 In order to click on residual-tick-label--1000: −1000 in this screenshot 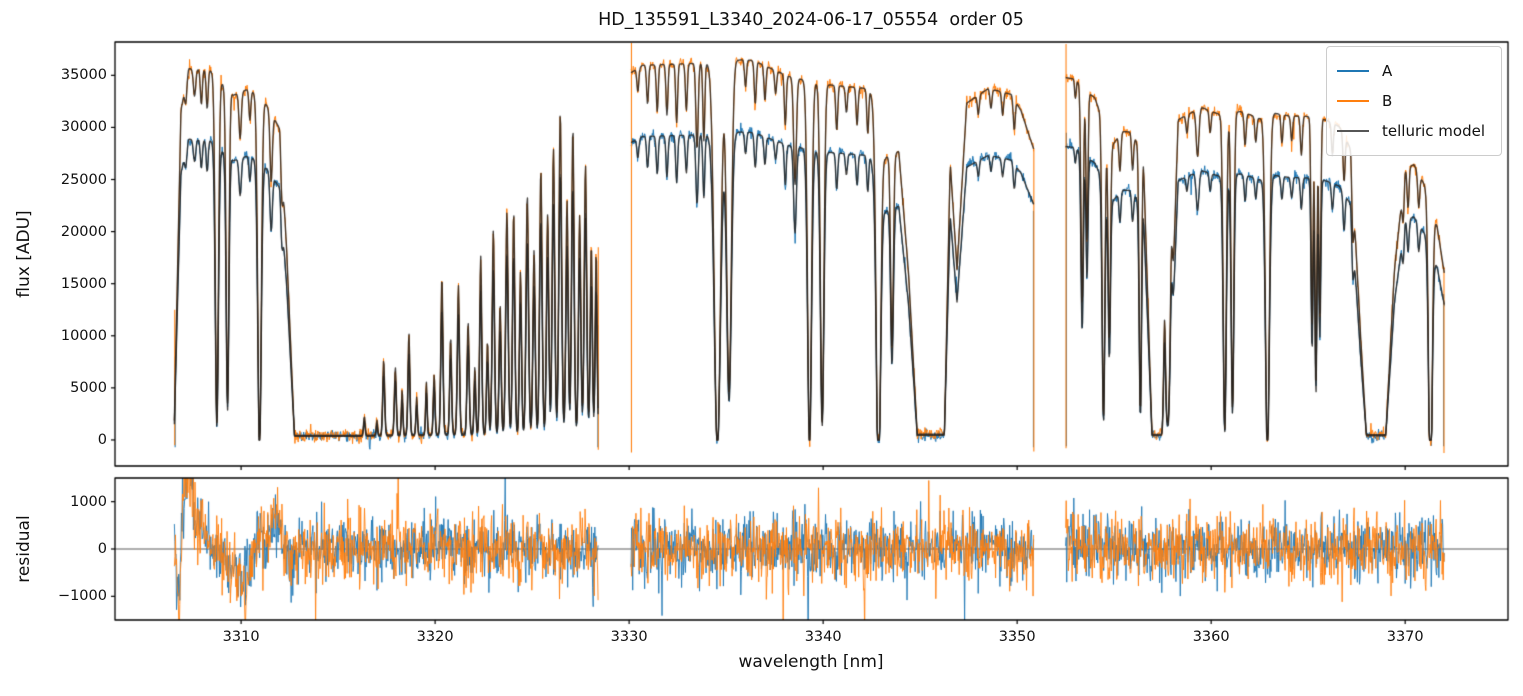, I will do `click(82, 596)`.